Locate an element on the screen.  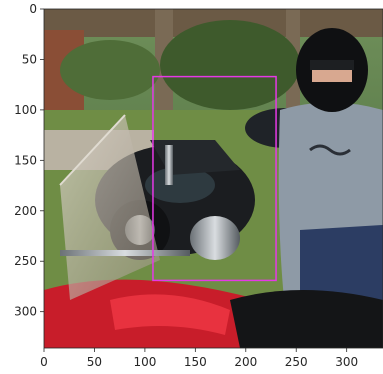
y-axis: 0 50 100 150 200 250 300 is located at coordinates (29, 160).